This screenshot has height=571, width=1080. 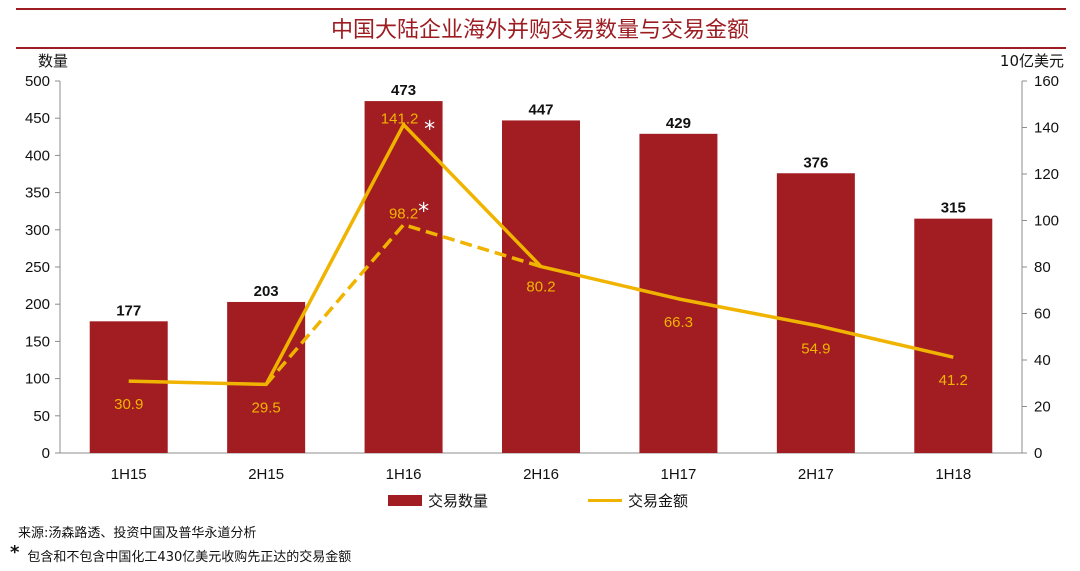 I want to click on legend-label-amount: 交易金额, so click(x=658, y=501).